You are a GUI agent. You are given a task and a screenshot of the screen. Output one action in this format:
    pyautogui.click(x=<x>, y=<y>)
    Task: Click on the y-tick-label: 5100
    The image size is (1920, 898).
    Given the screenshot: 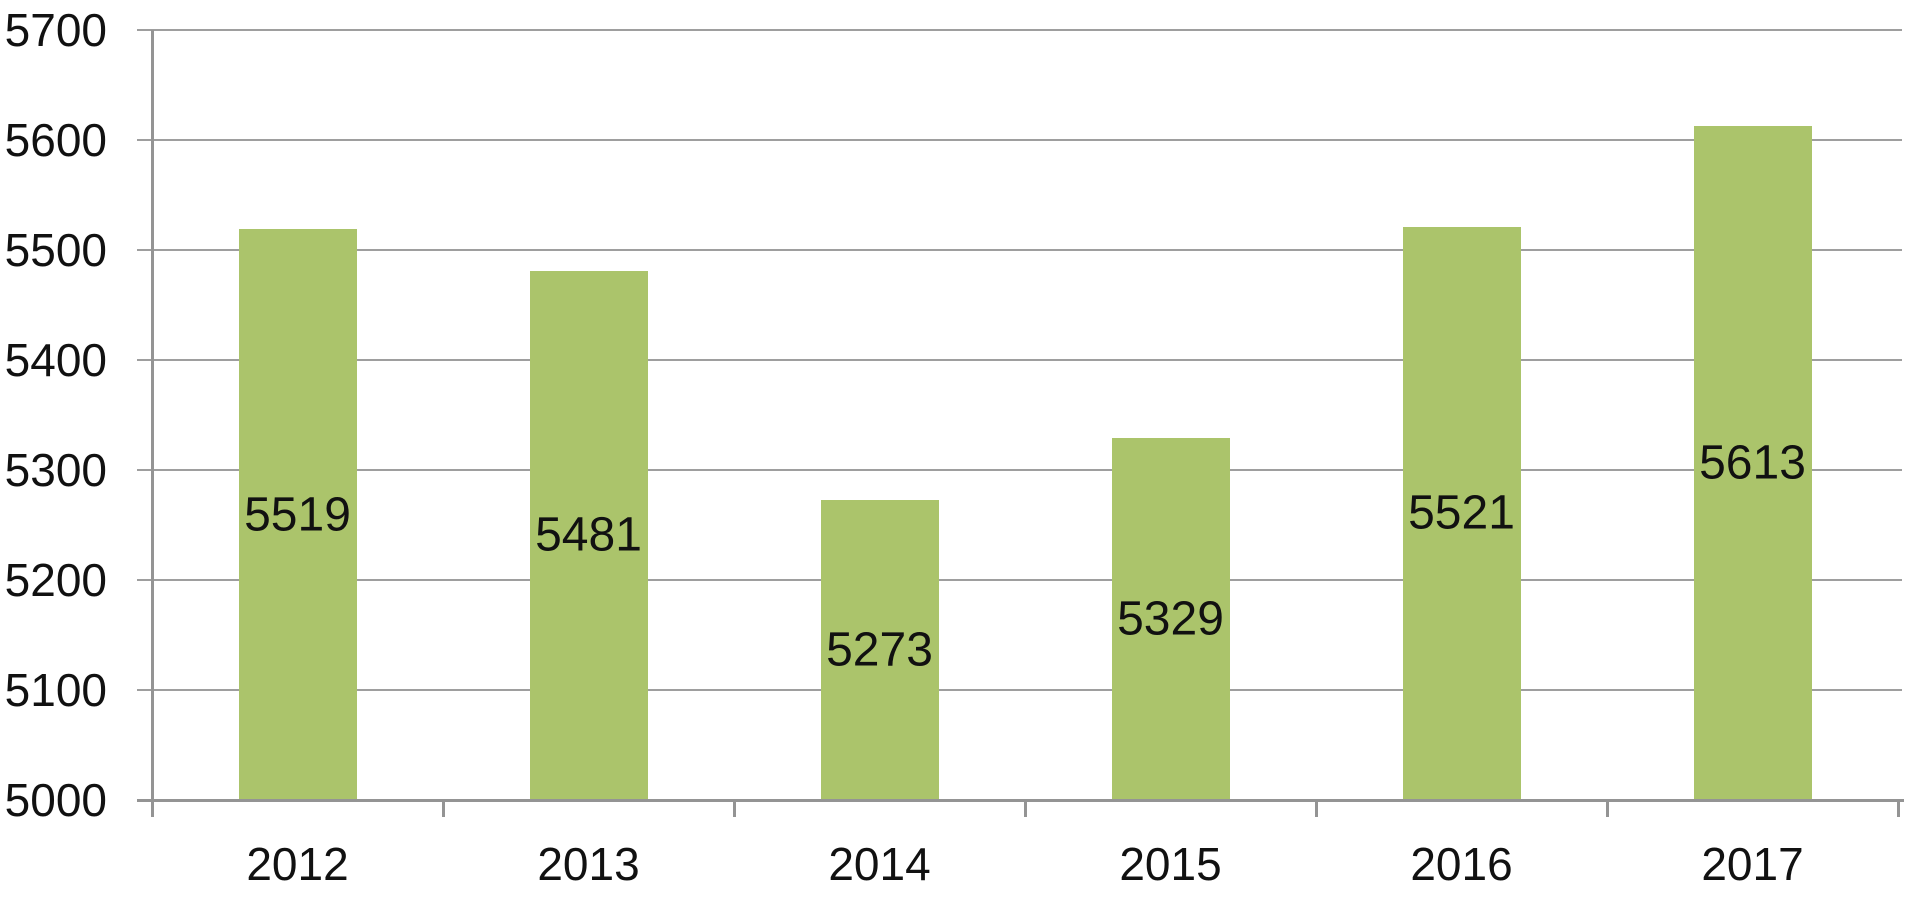 What is the action you would take?
    pyautogui.click(x=55, y=690)
    